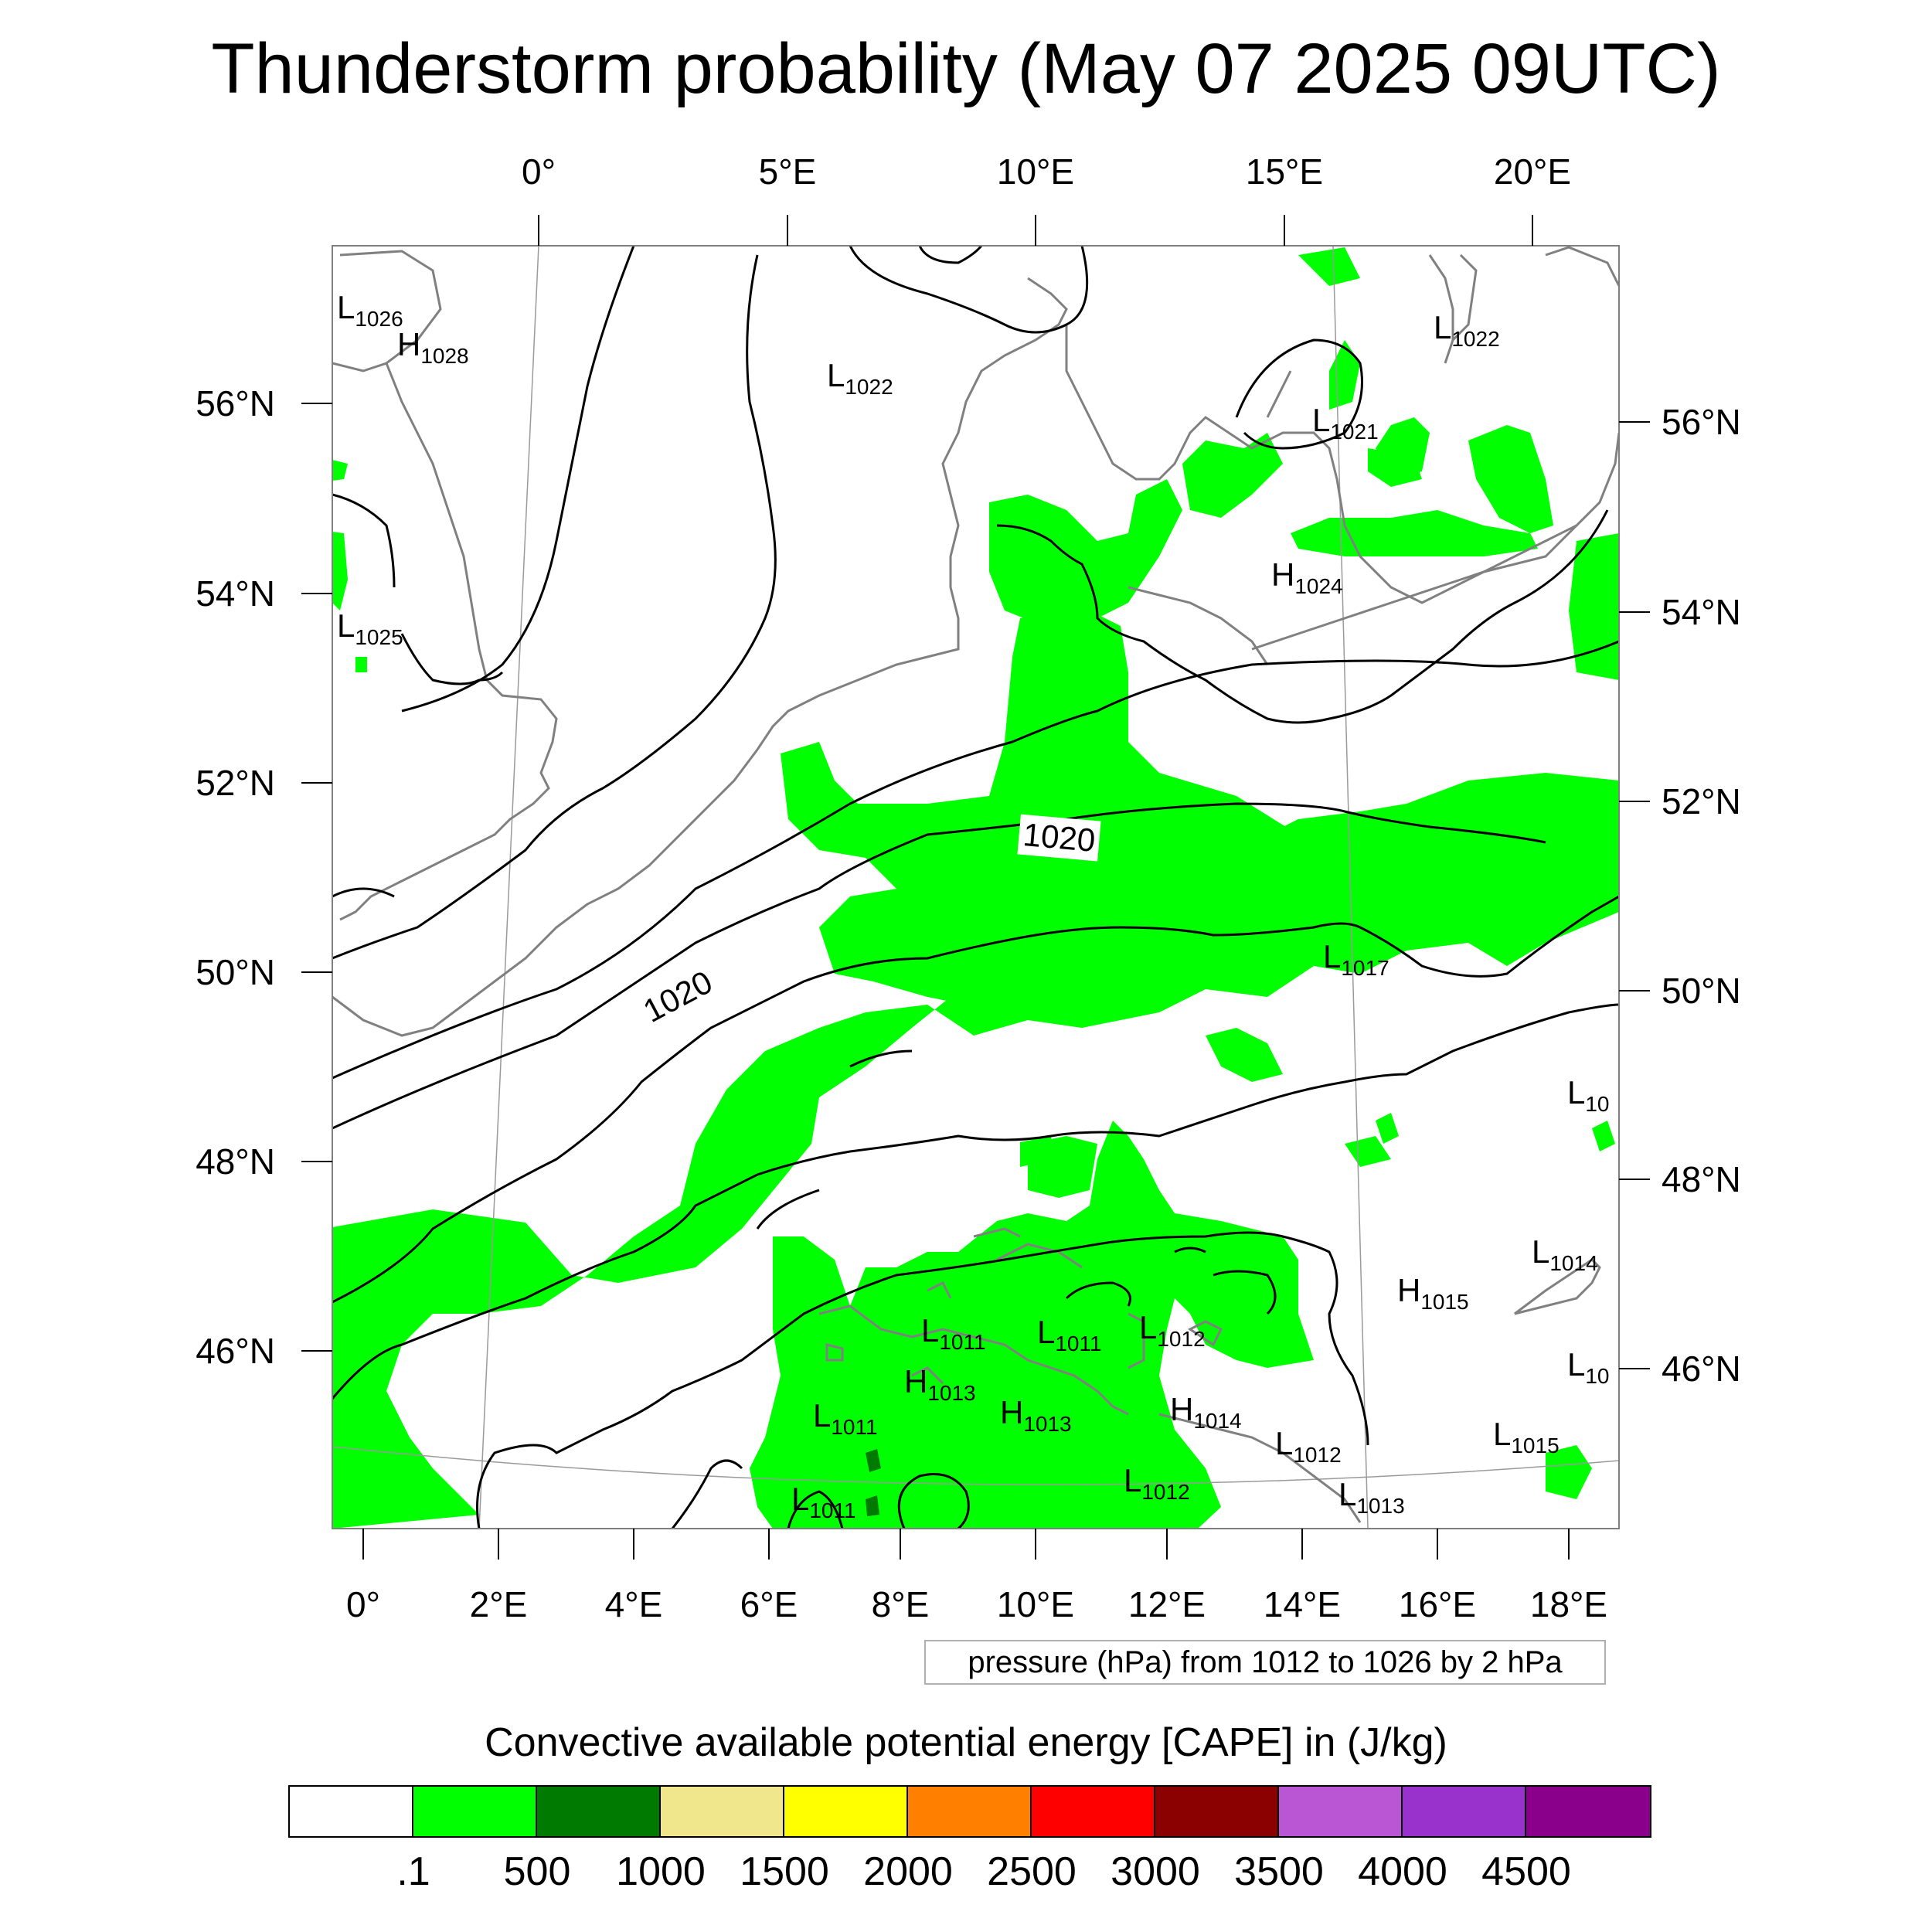 The height and width of the screenshot is (1932, 1932). I want to click on pressure-center: H1028, so click(433, 347).